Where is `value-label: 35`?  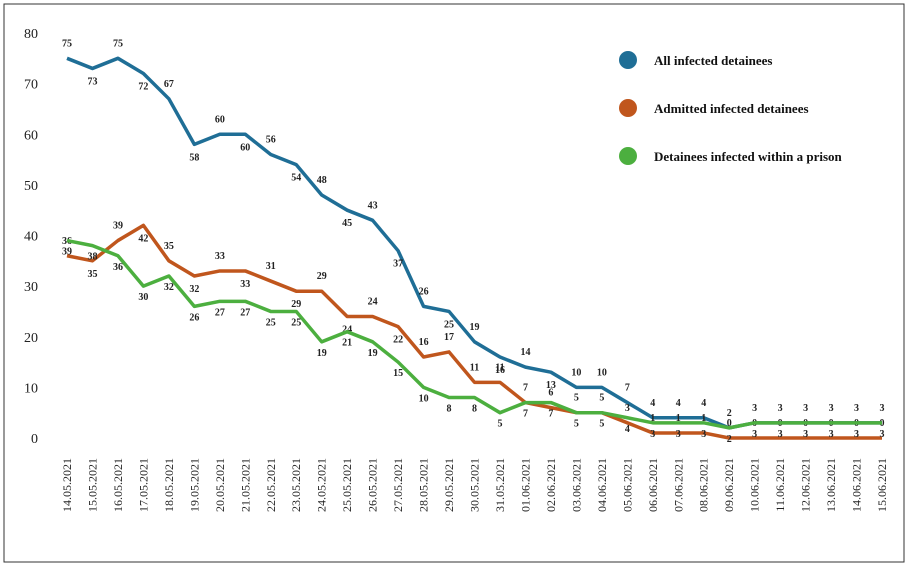
value-label: 35 is located at coordinates (92, 274).